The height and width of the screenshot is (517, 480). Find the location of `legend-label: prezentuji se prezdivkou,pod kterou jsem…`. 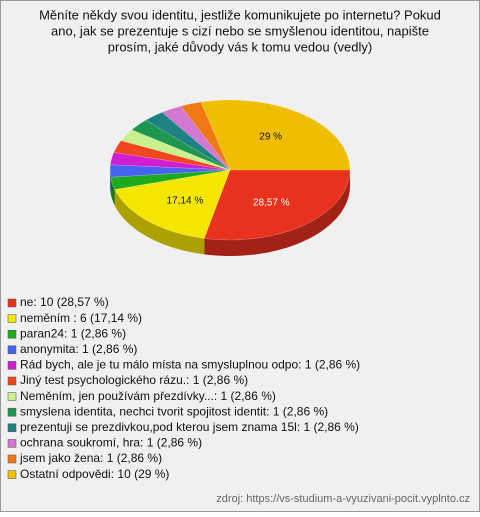

legend-label: prezentuji se prezdivkou,pod kterou jsem… is located at coordinates (189, 427).